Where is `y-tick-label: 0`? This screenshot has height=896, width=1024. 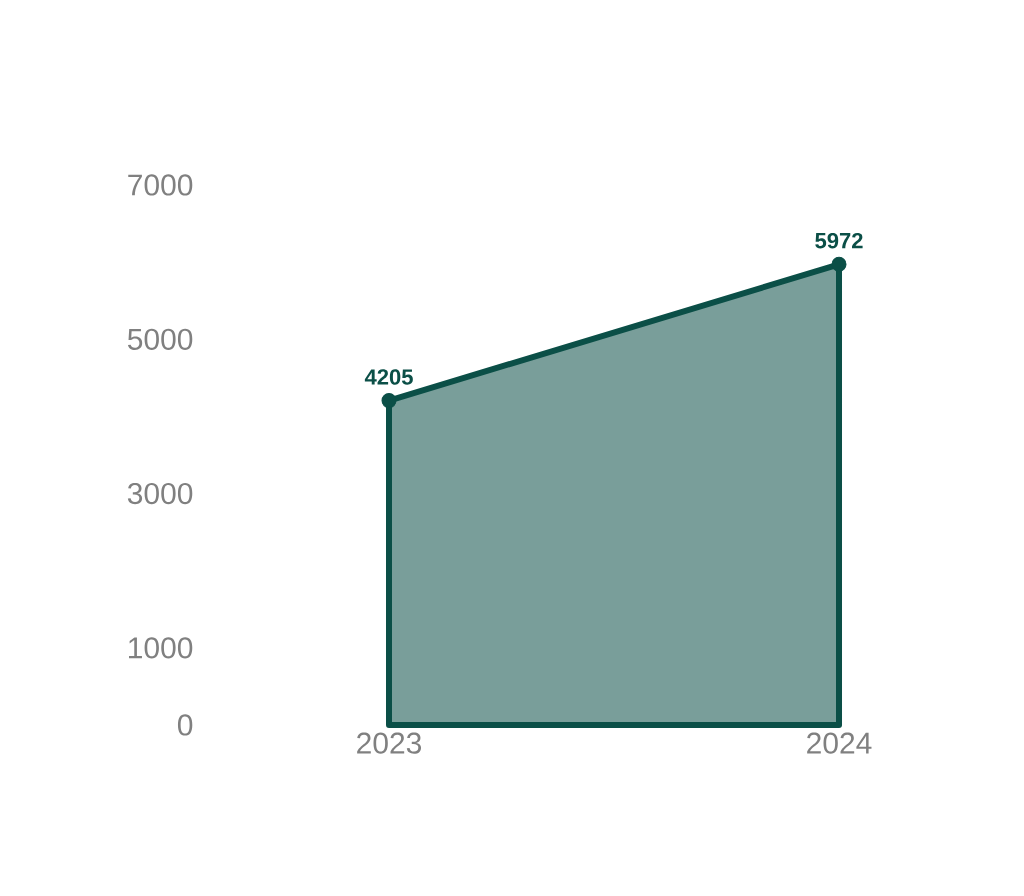 y-tick-label: 0 is located at coordinates (185, 725).